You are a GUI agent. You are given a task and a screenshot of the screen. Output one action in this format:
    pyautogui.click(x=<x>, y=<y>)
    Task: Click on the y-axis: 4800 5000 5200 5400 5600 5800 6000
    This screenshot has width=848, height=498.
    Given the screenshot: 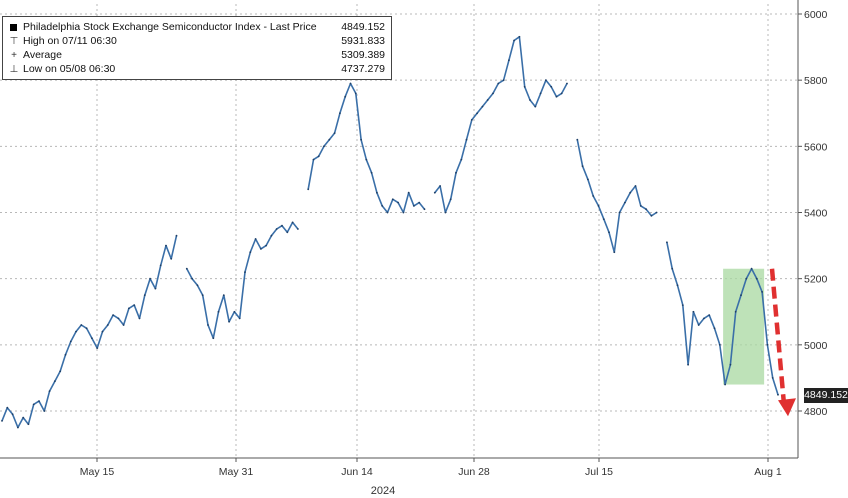 What is the action you would take?
    pyautogui.click(x=812, y=229)
    